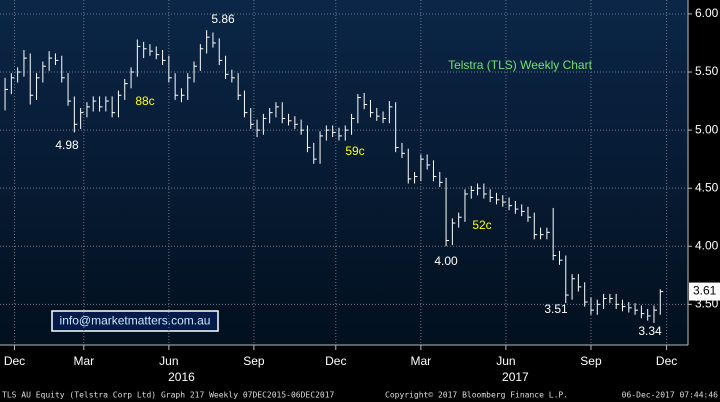 This screenshot has height=402, width=720. What do you see at coordinates (223, 19) in the screenshot?
I see `annotation: 5.86` at bounding box center [223, 19].